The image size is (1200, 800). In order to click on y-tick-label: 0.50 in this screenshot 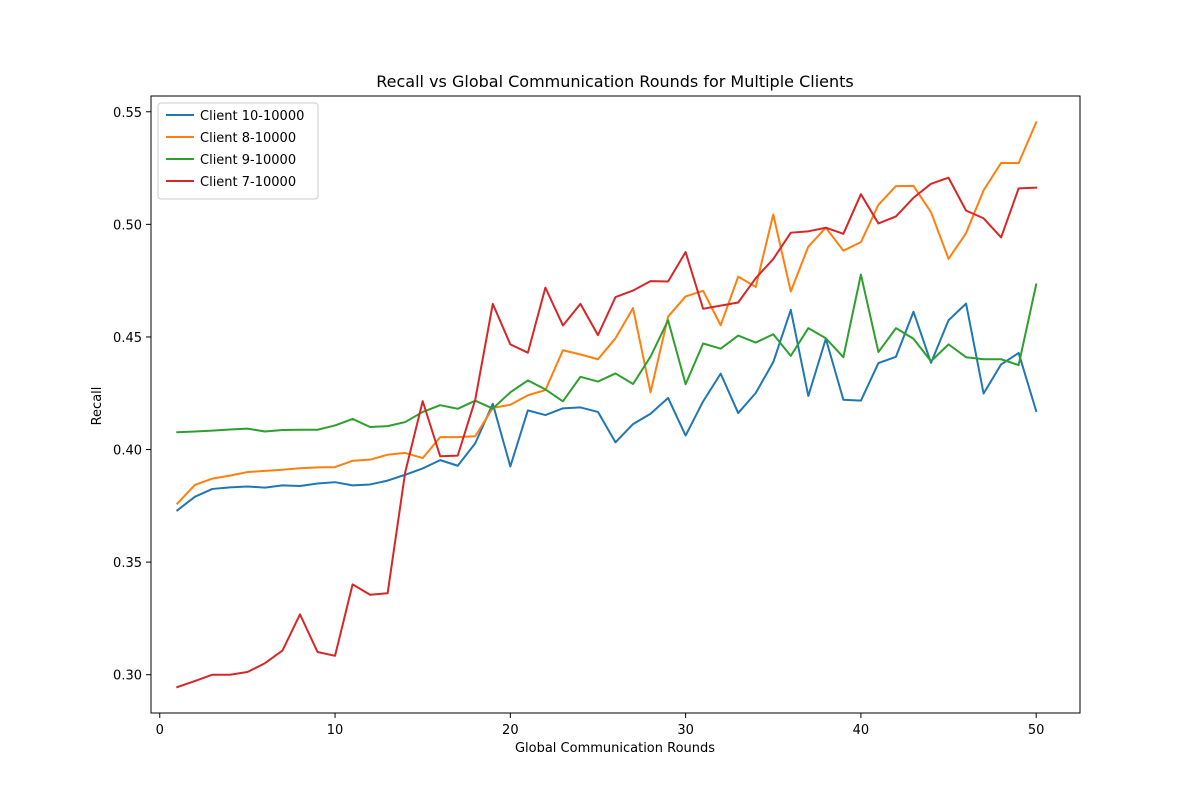, I will do `click(127, 225)`.